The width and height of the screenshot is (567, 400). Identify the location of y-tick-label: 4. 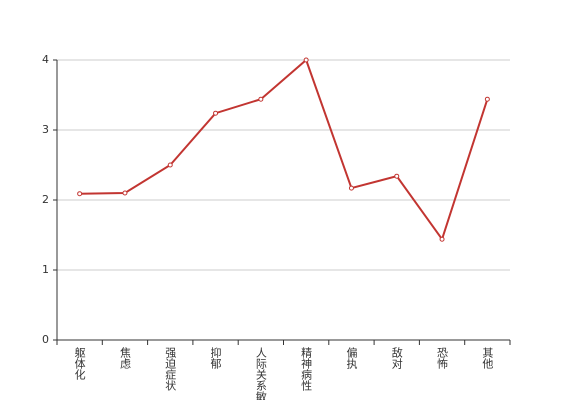
(45, 59).